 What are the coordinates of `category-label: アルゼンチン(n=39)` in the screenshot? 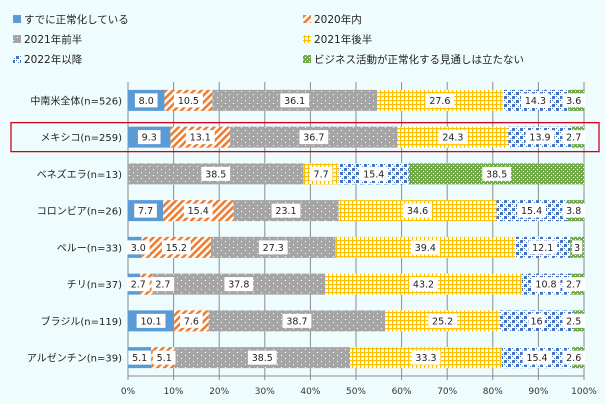 It's located at (74, 359).